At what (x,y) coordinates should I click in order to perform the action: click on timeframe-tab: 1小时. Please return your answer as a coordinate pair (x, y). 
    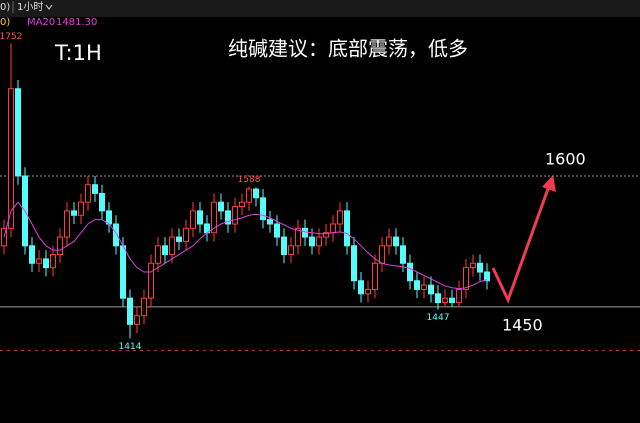
    Looking at the image, I should click on (30, 7).